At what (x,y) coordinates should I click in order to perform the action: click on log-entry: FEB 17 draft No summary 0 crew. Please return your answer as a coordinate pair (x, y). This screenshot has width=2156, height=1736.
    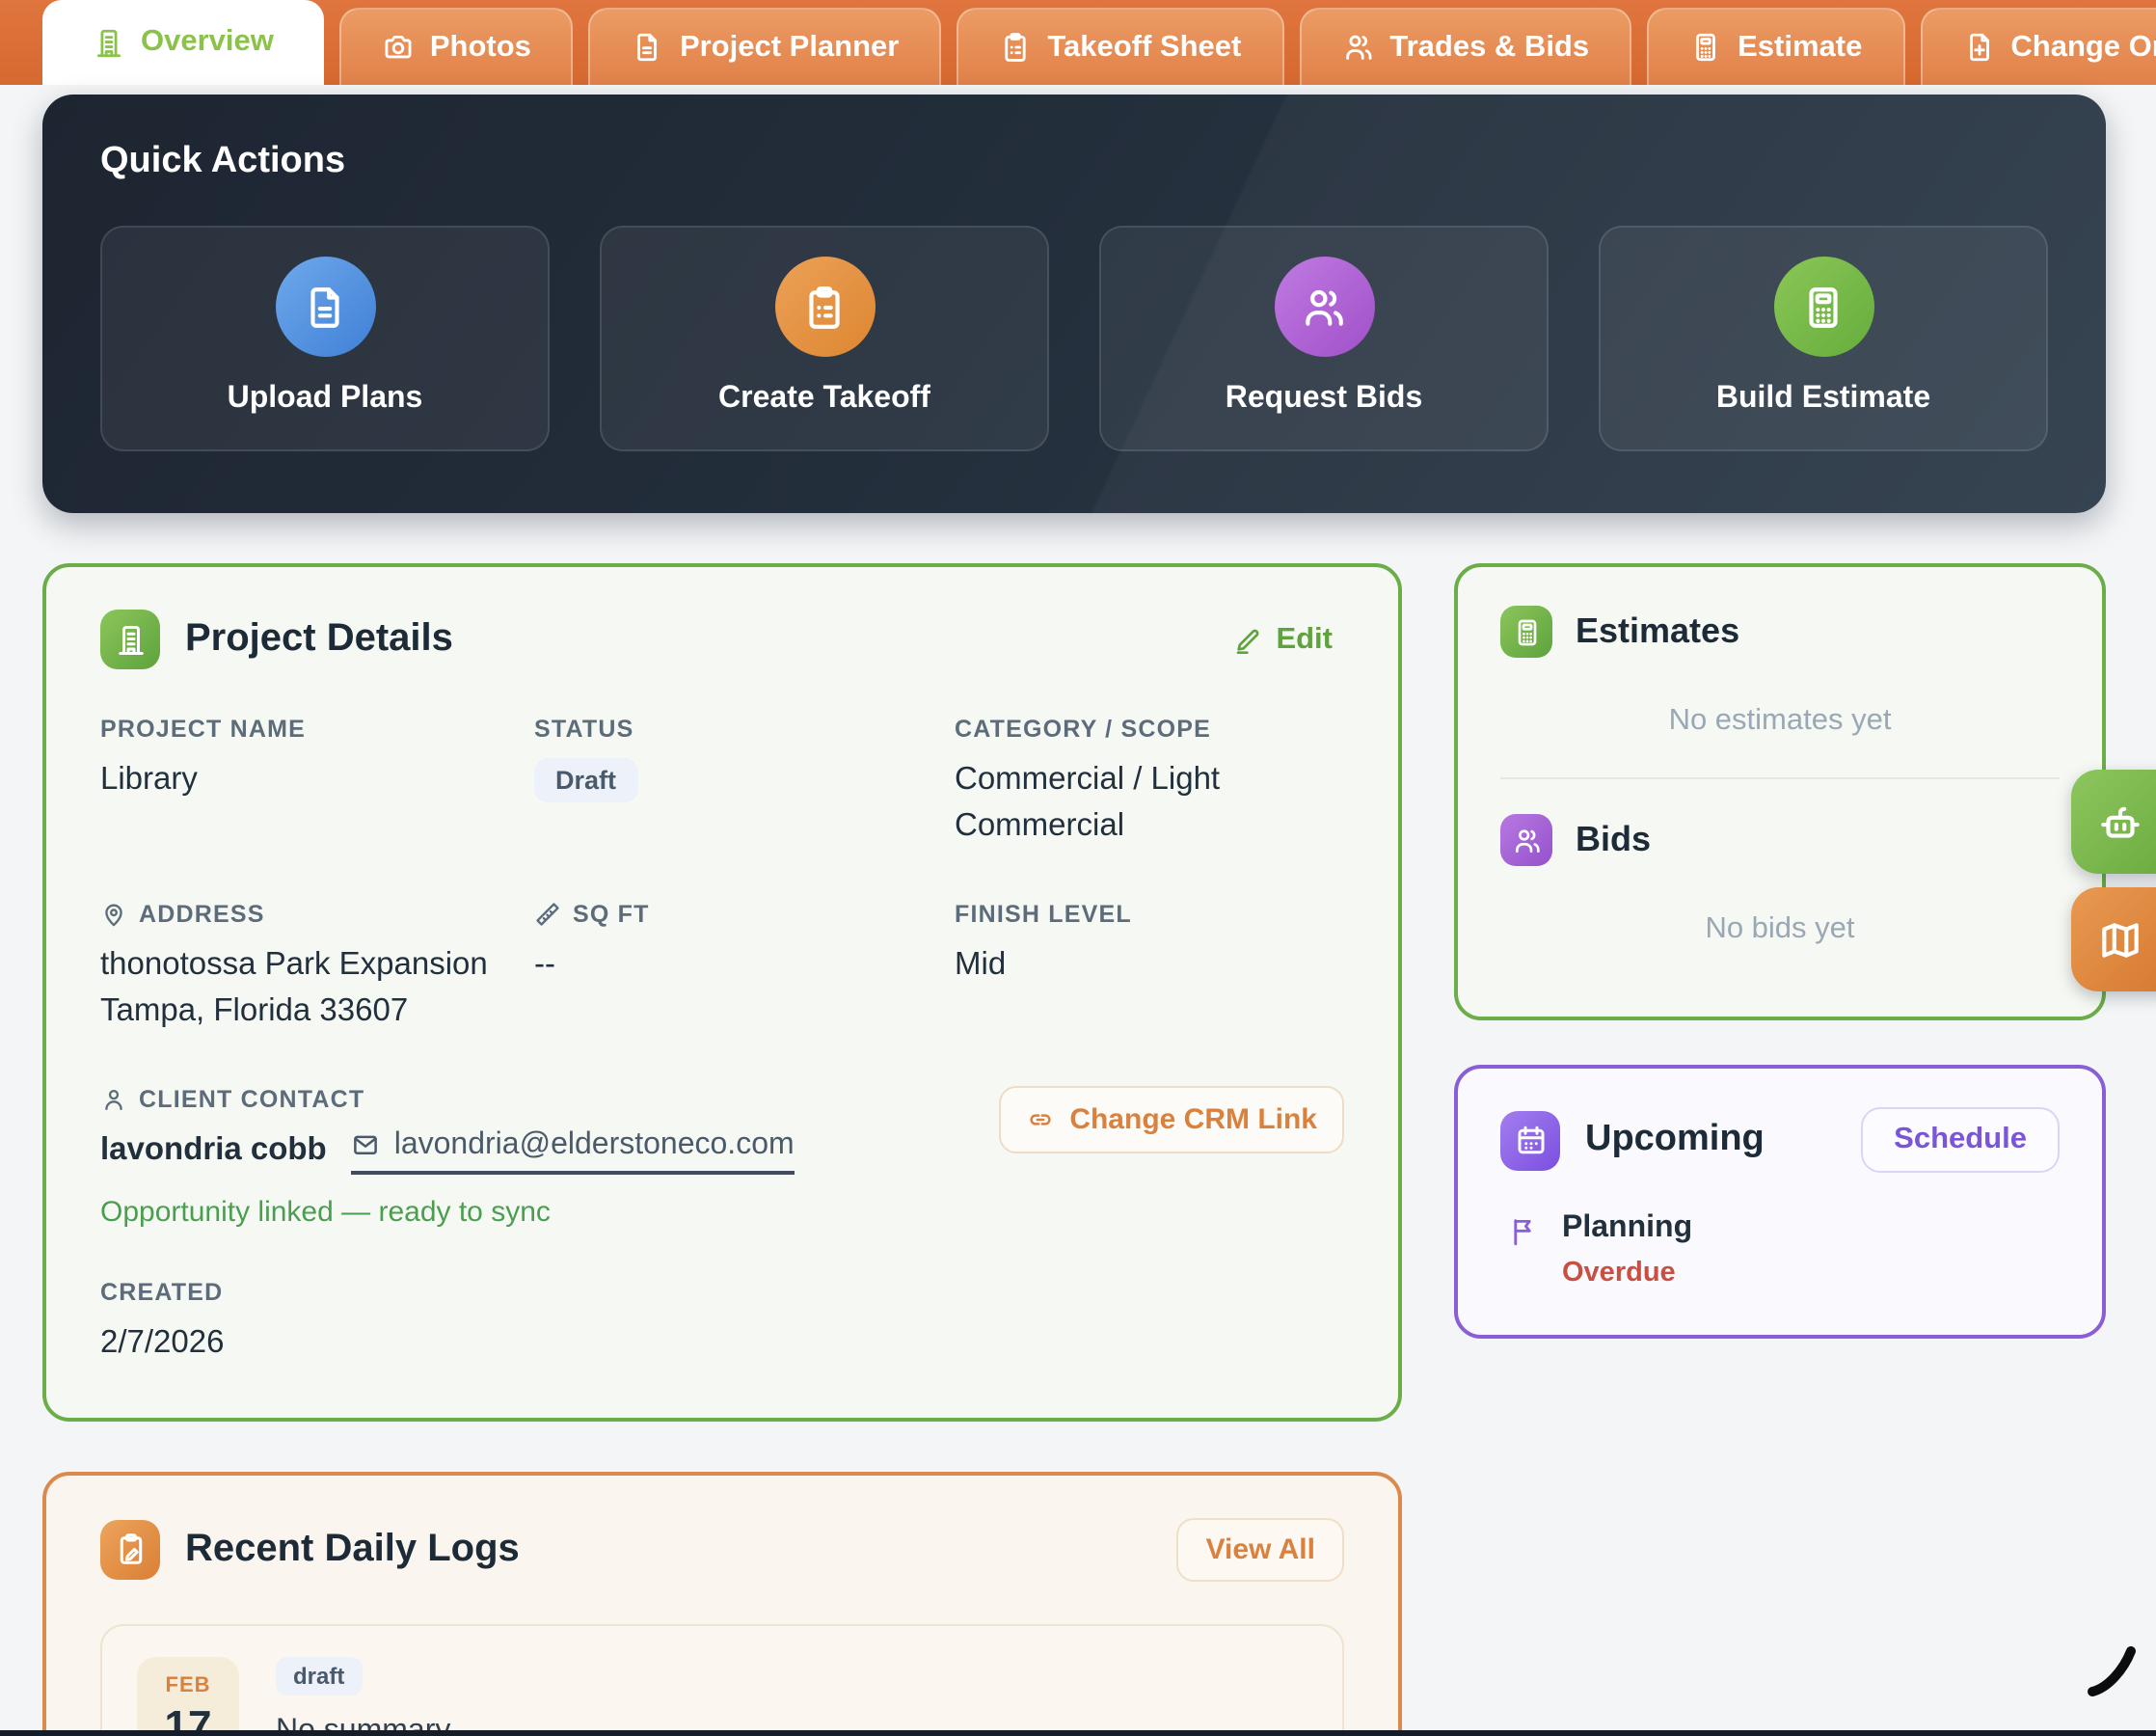
    Looking at the image, I should click on (722, 1680).